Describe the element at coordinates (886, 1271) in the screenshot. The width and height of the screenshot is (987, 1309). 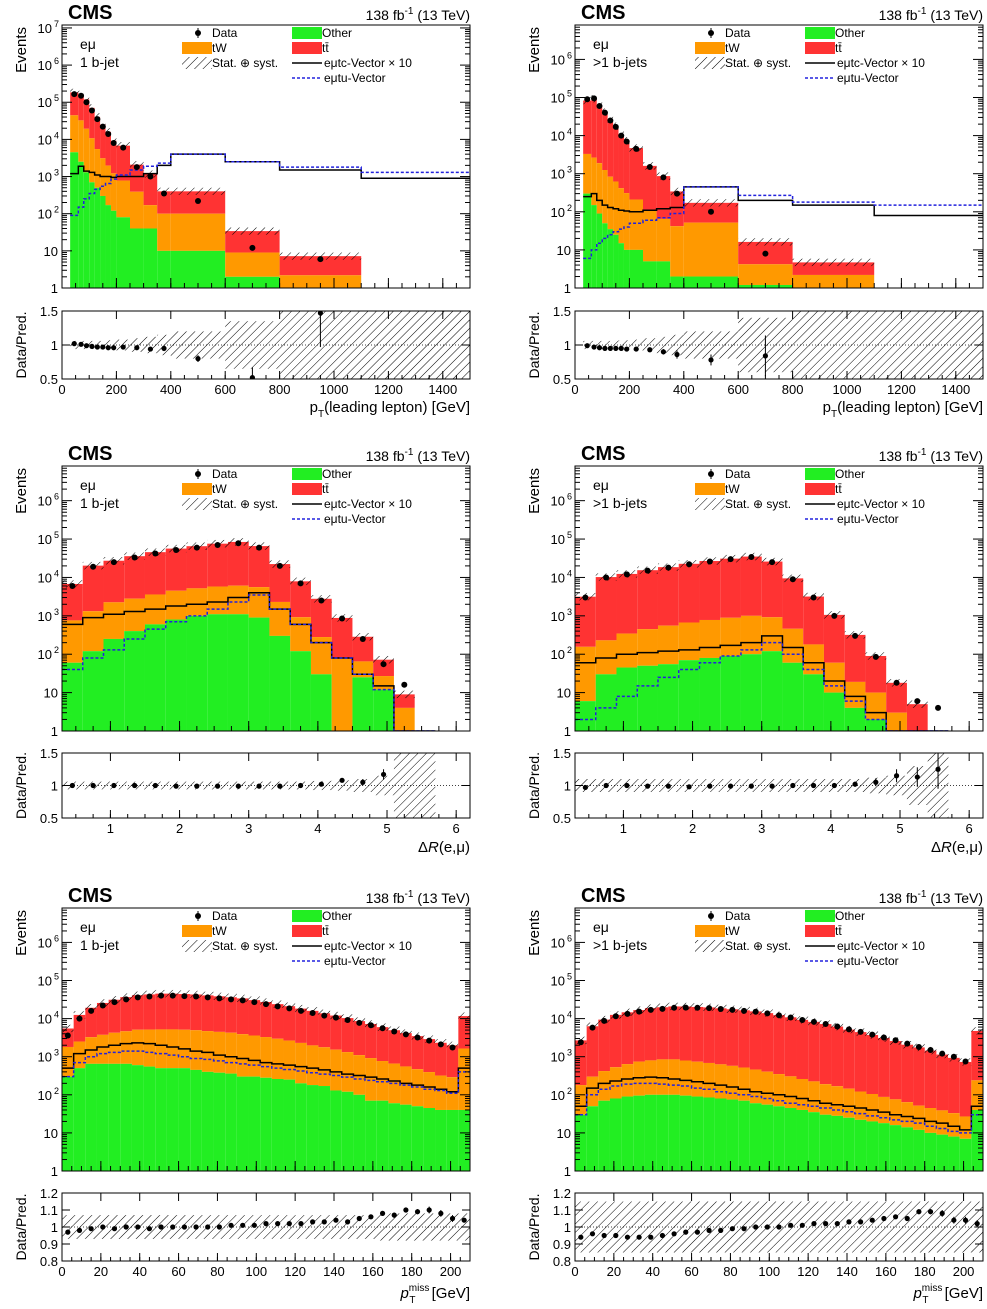
I see `x-tick-label: 160` at that location.